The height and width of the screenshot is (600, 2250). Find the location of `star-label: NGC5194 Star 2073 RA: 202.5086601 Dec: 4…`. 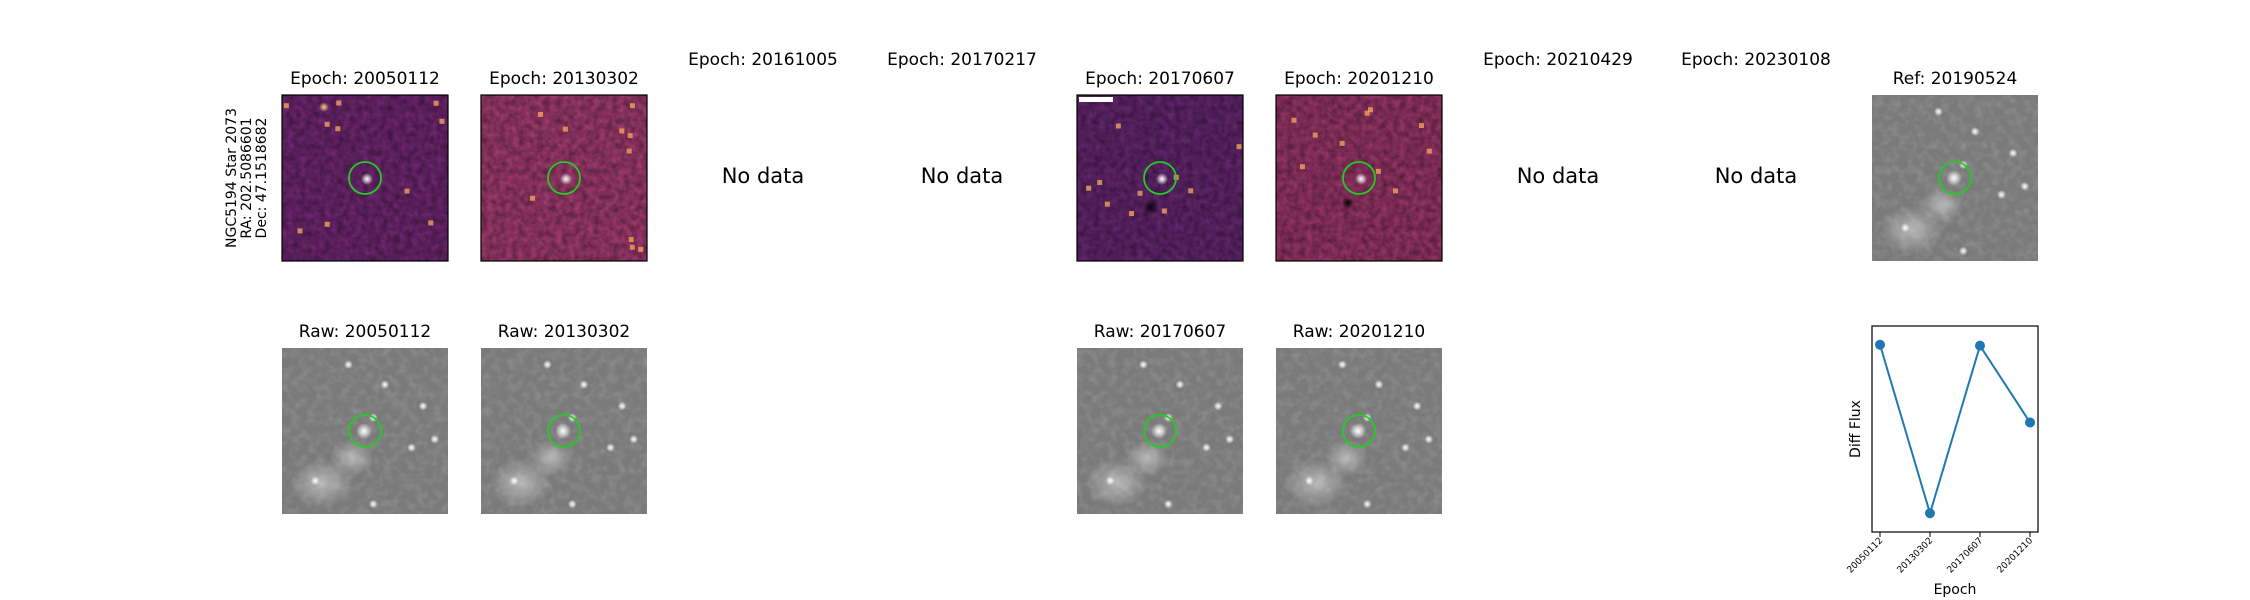

star-label: NGC5194 Star 2073 RA: 202.5086601 Dec: 4… is located at coordinates (247, 178).